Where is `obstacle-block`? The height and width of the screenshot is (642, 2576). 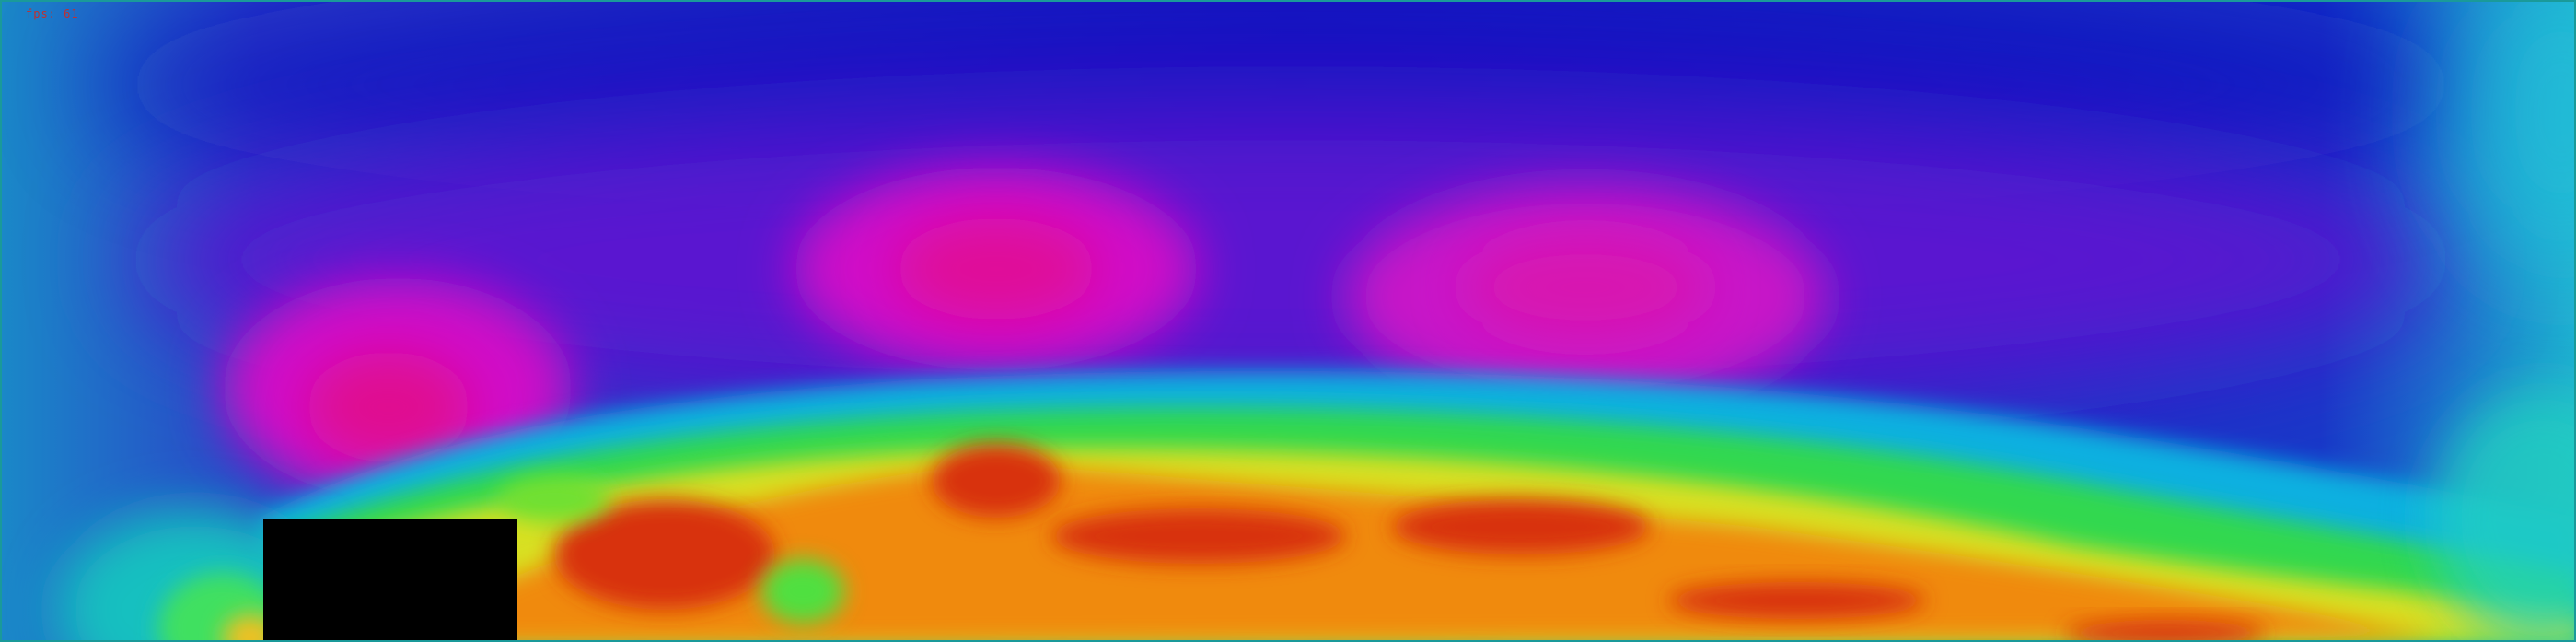 obstacle-block is located at coordinates (390, 580).